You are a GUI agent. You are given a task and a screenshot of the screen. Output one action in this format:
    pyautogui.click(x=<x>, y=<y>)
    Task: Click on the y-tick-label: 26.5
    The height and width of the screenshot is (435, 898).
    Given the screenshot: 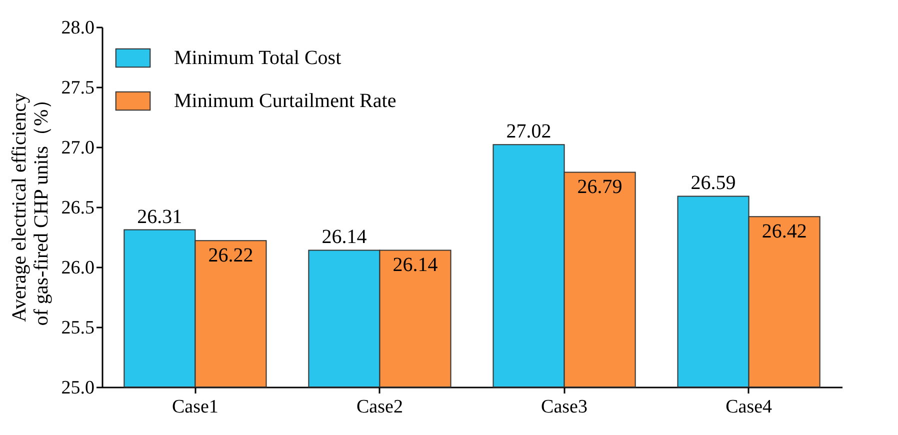 What is the action you would take?
    pyautogui.click(x=77, y=208)
    